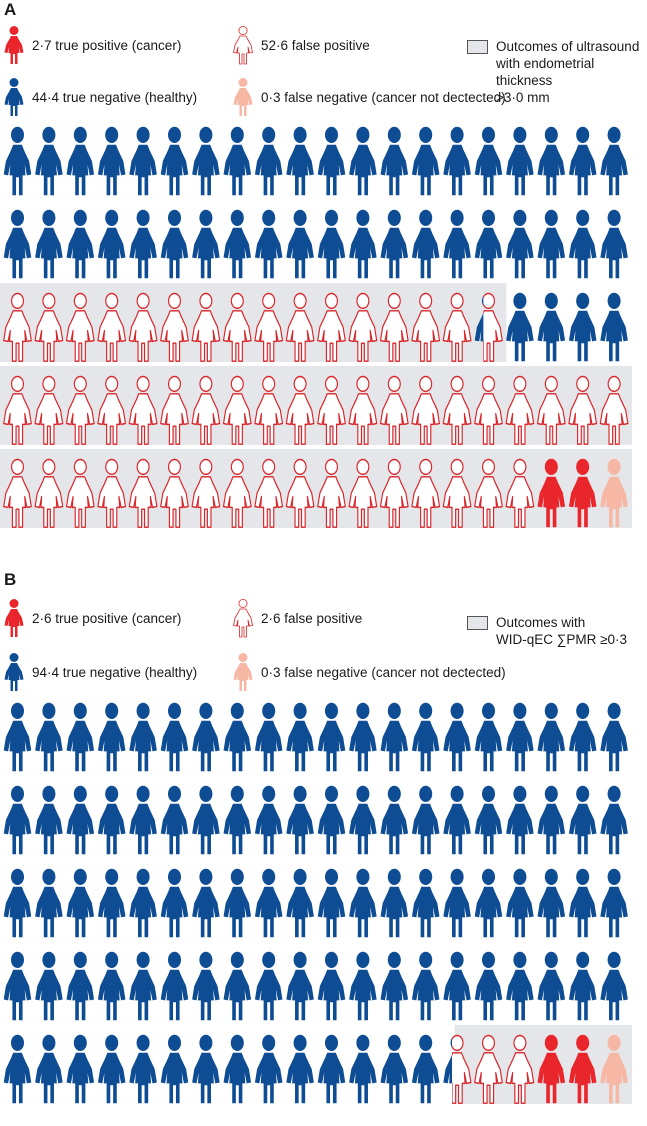 This screenshot has height=1126, width=647. I want to click on legend-false-positive-b: 2·6 false positive, so click(297, 618).